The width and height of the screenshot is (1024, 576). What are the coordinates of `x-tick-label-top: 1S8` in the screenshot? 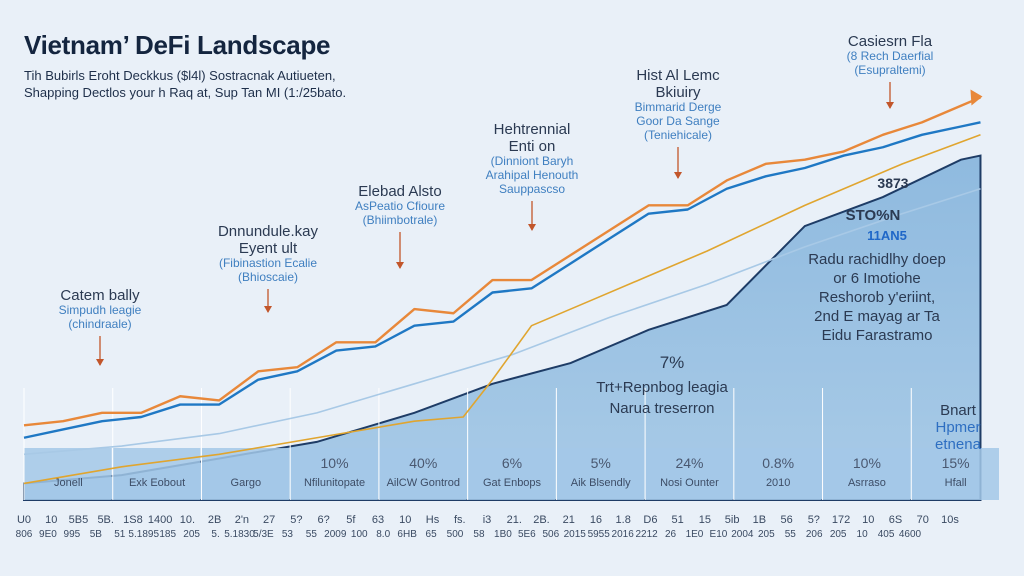 It's located at (133, 520).